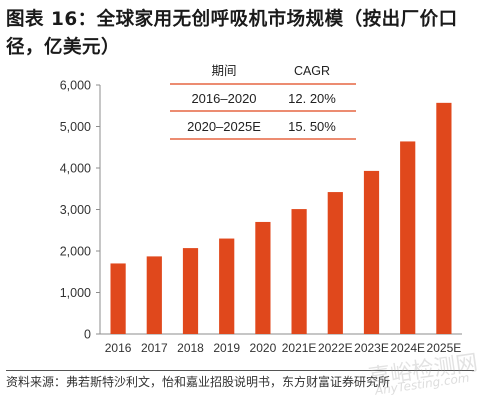 This screenshot has height=415, width=484. I want to click on bar-2018, so click(190, 291).